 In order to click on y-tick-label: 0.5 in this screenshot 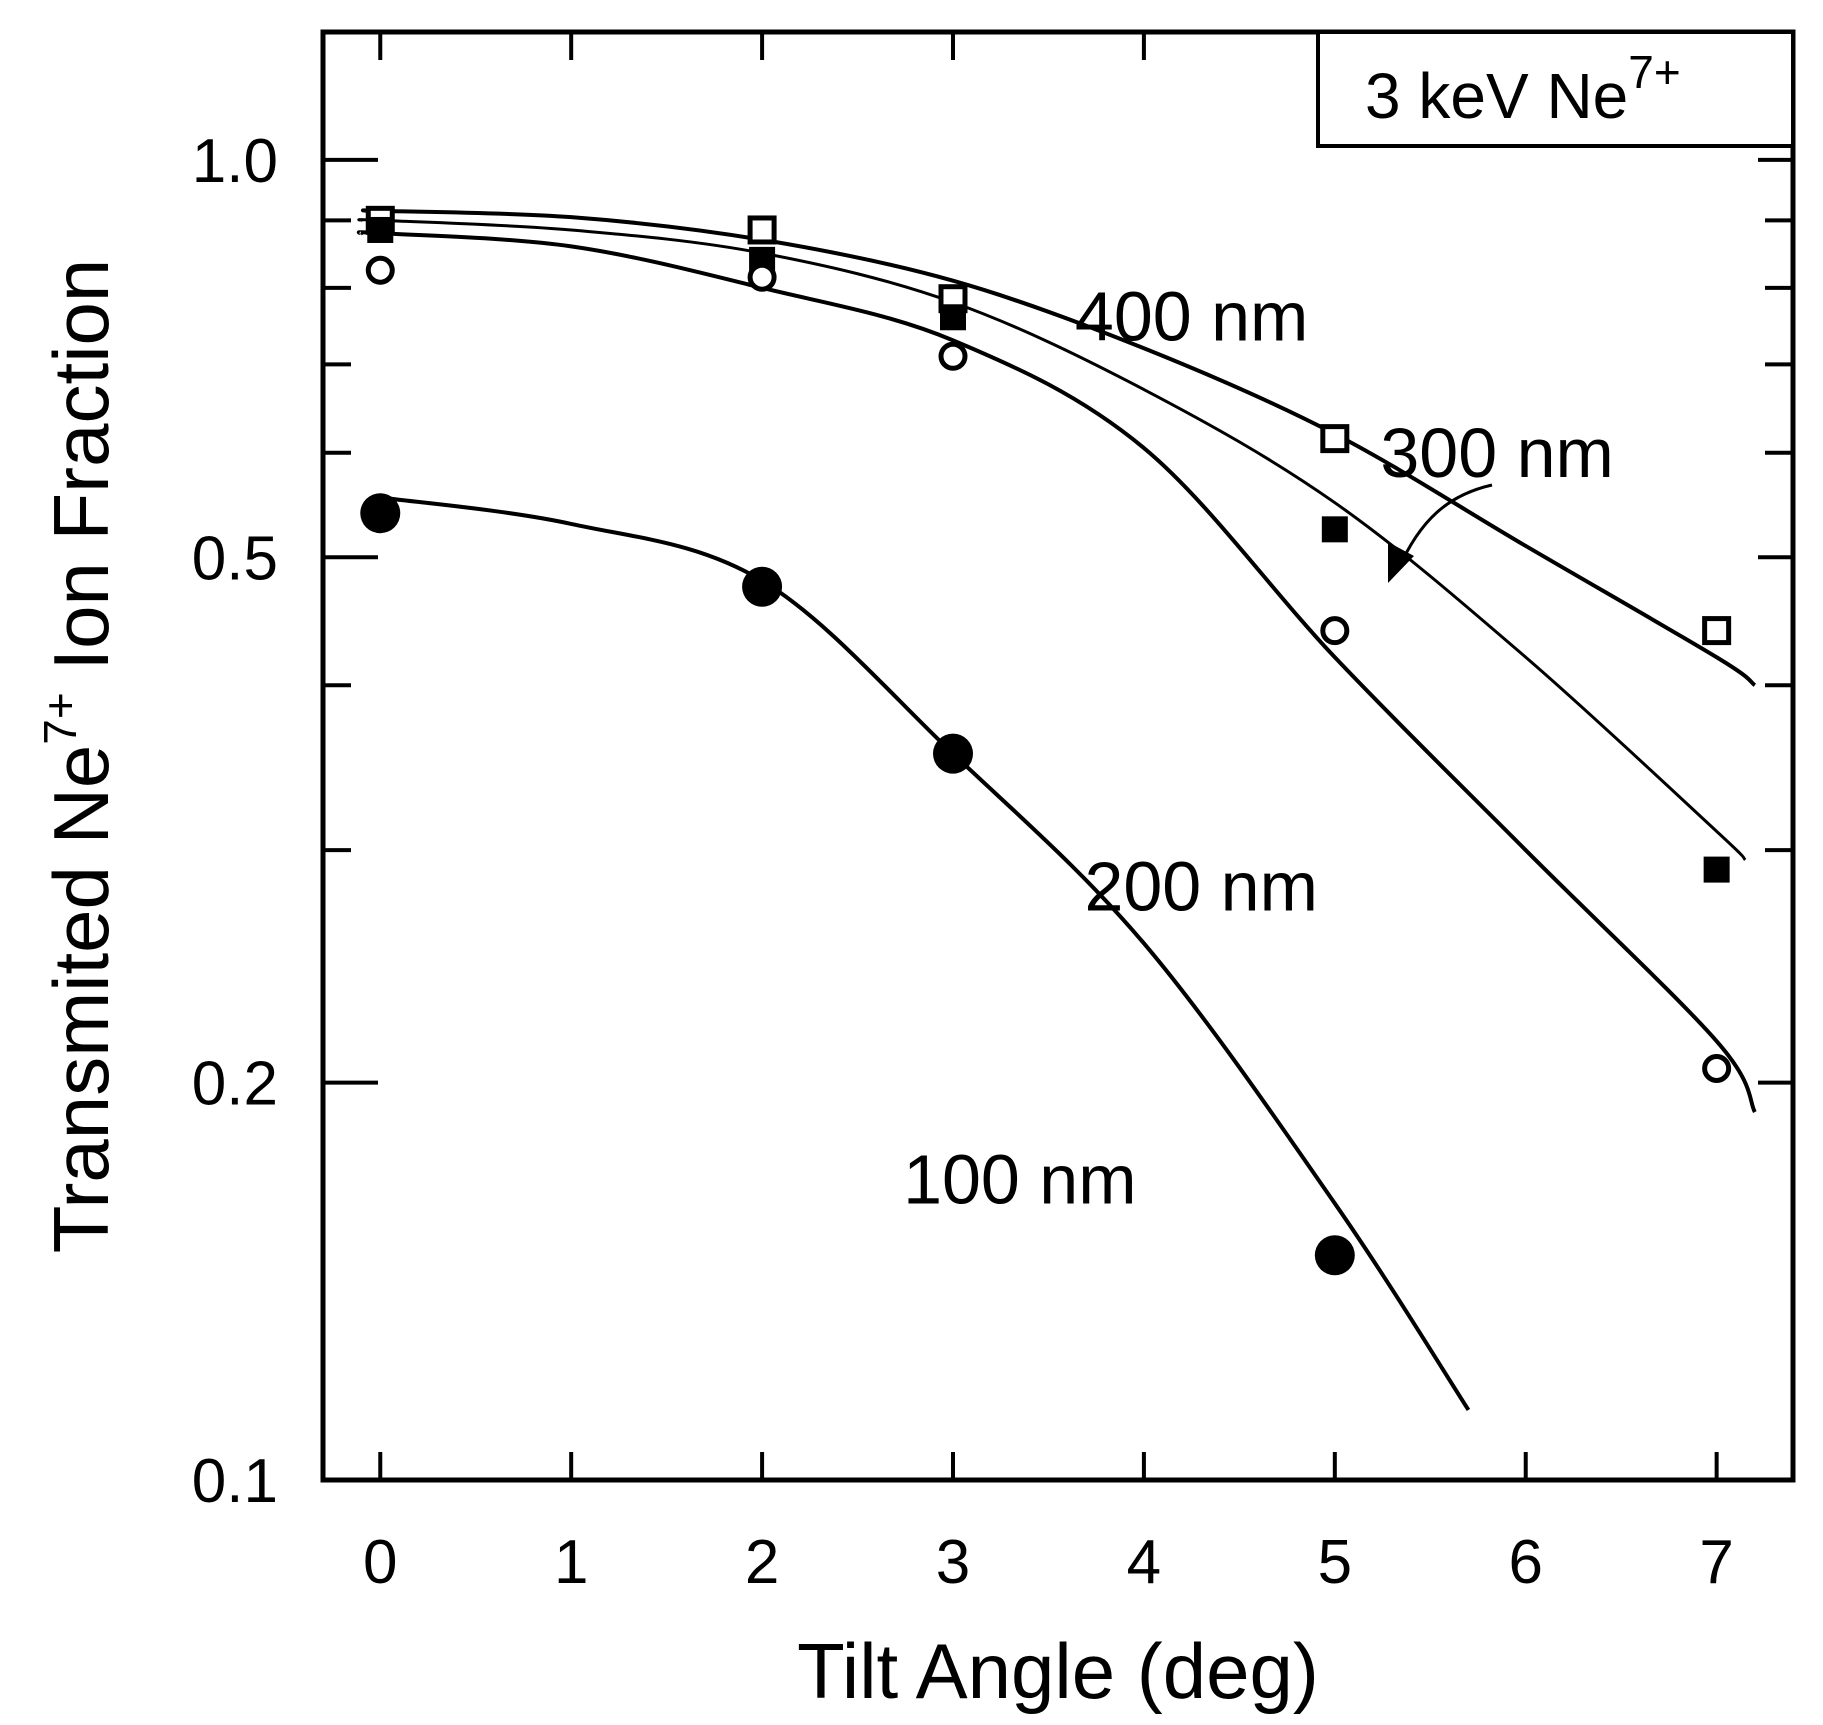, I will do `click(235, 558)`.